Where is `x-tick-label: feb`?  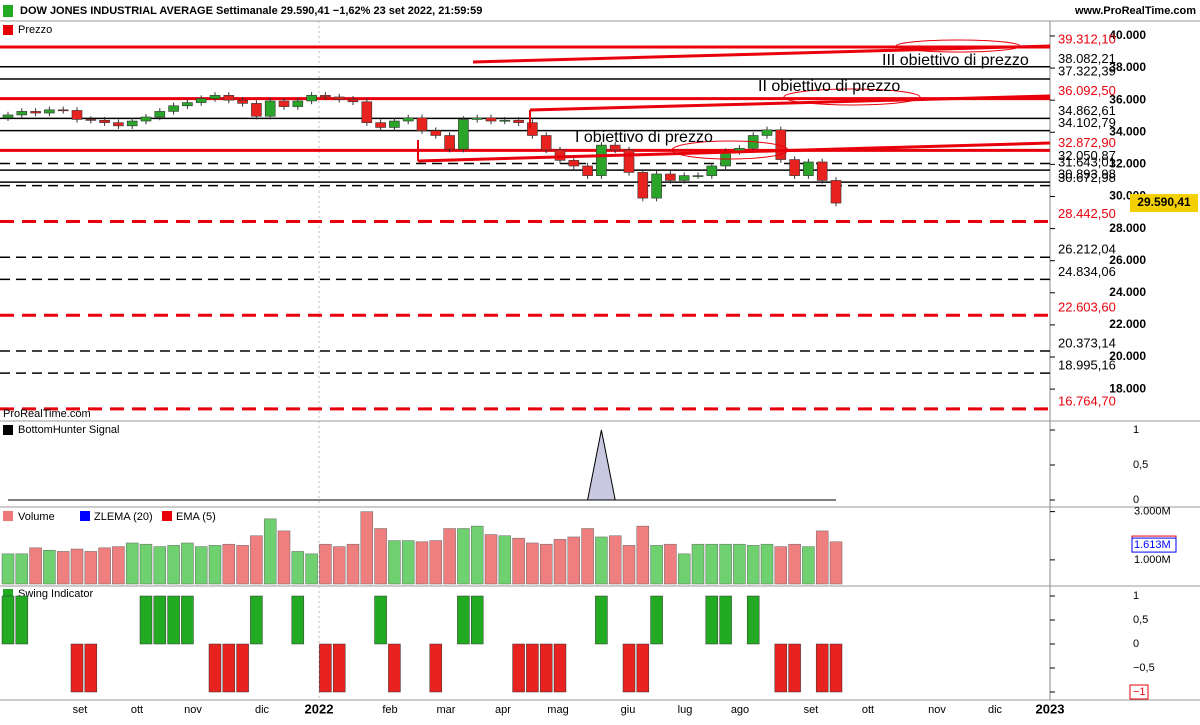 x-tick-label: feb is located at coordinates (389, 710).